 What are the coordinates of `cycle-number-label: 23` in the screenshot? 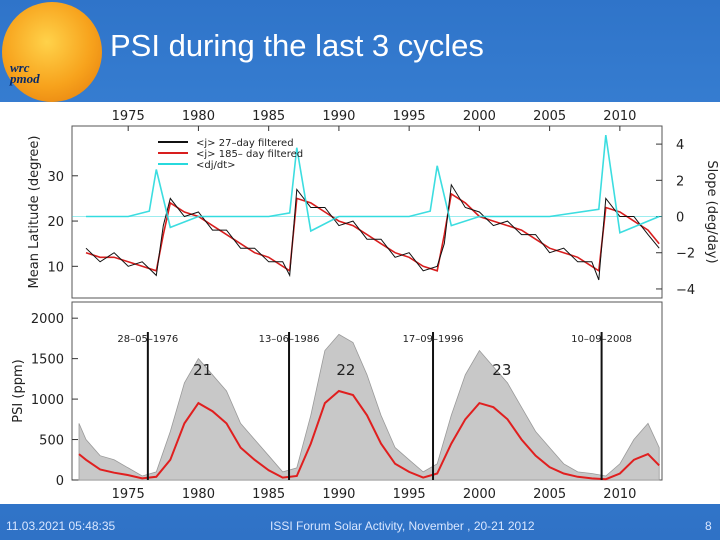 It's located at (501, 370).